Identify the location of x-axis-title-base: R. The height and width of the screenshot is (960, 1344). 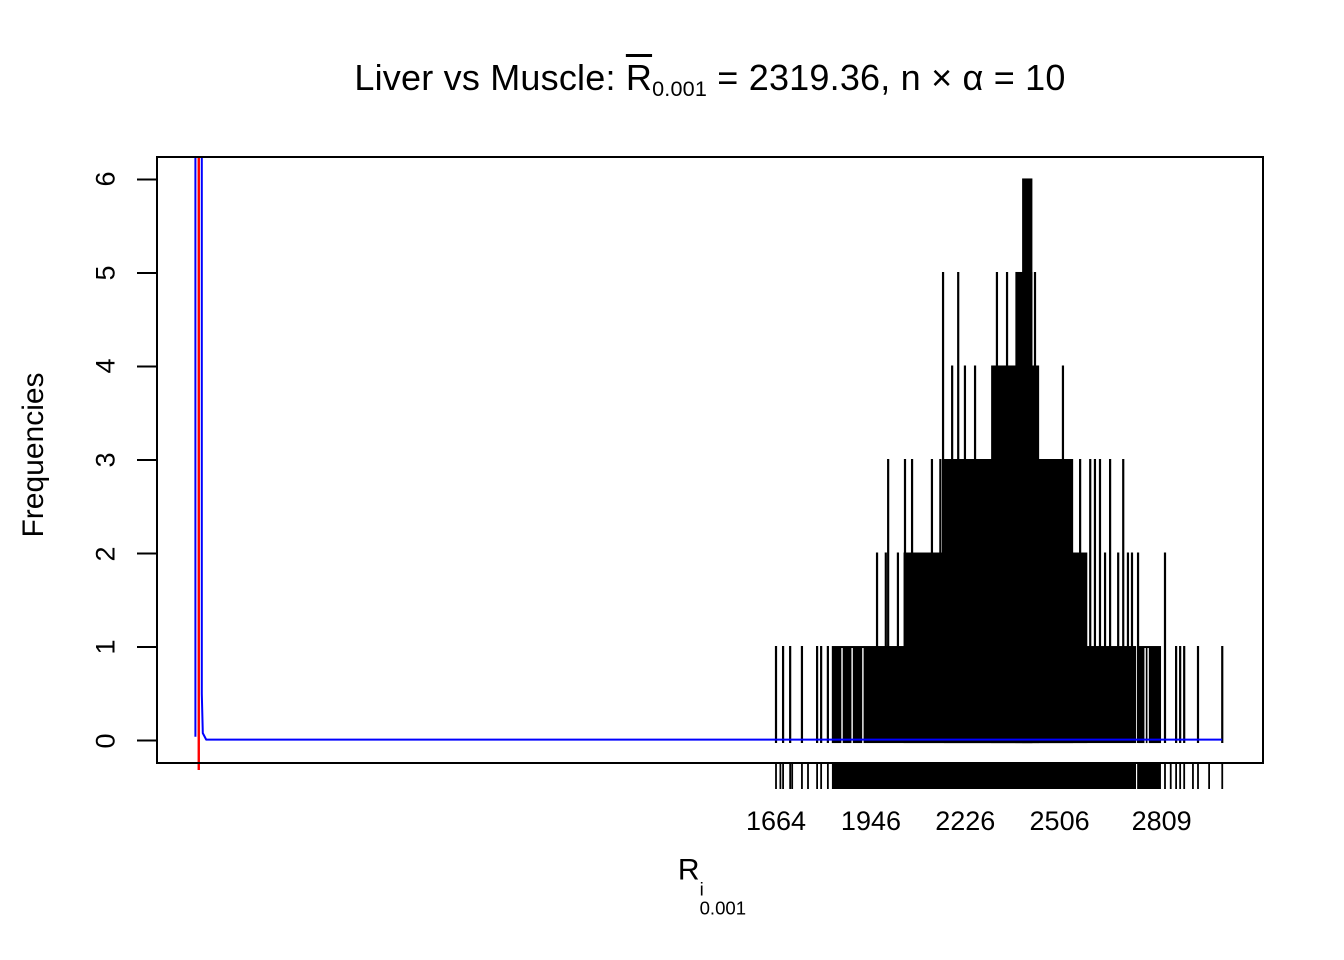
(688, 870).